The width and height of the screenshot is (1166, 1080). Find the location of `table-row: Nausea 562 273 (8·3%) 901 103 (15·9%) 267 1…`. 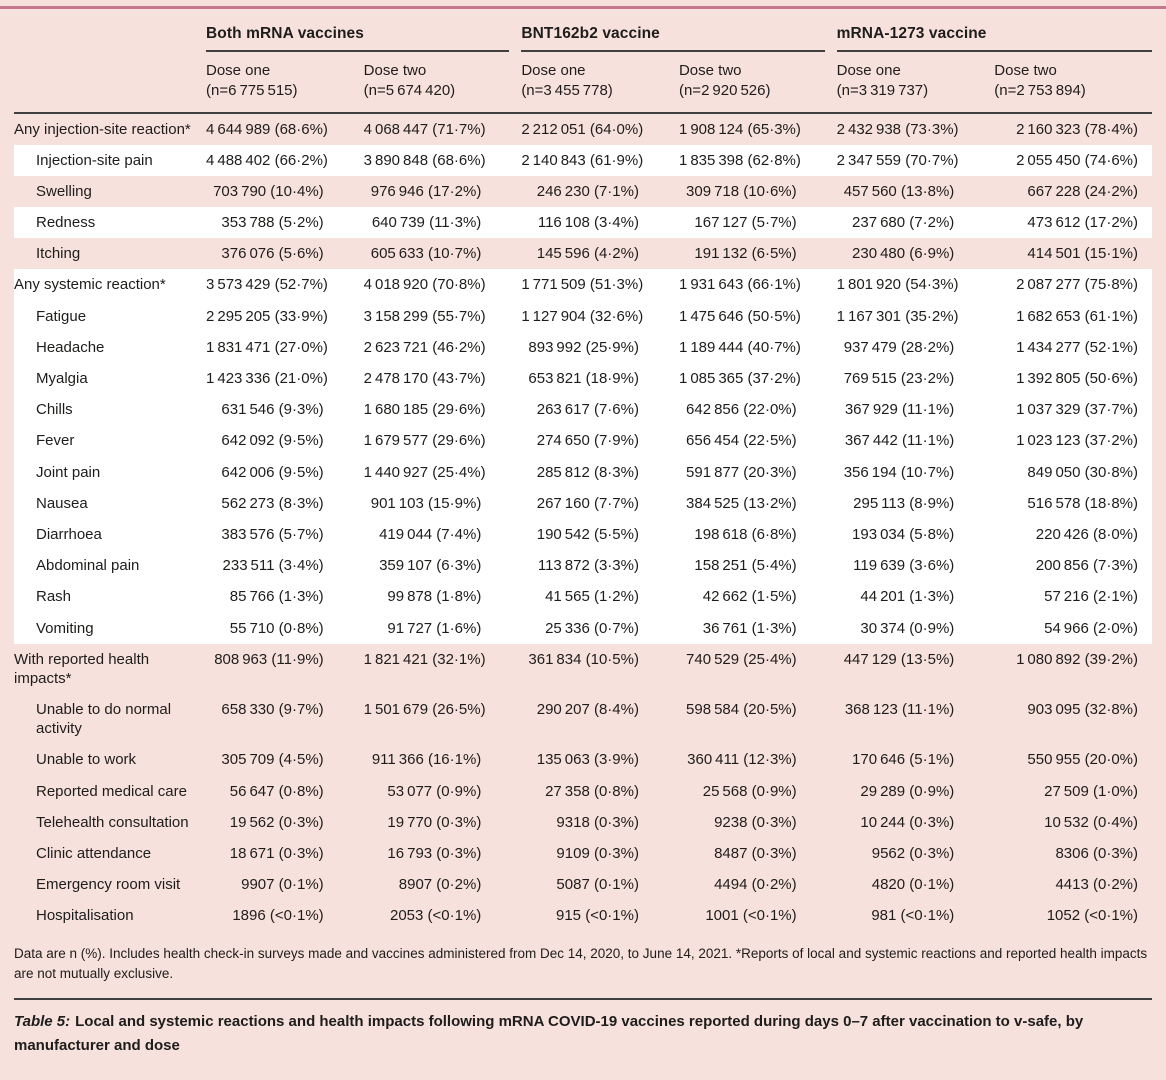

table-row: Nausea 562 273 (8·3%) 901 103 (15·9%) 267 1… is located at coordinates (583, 503).